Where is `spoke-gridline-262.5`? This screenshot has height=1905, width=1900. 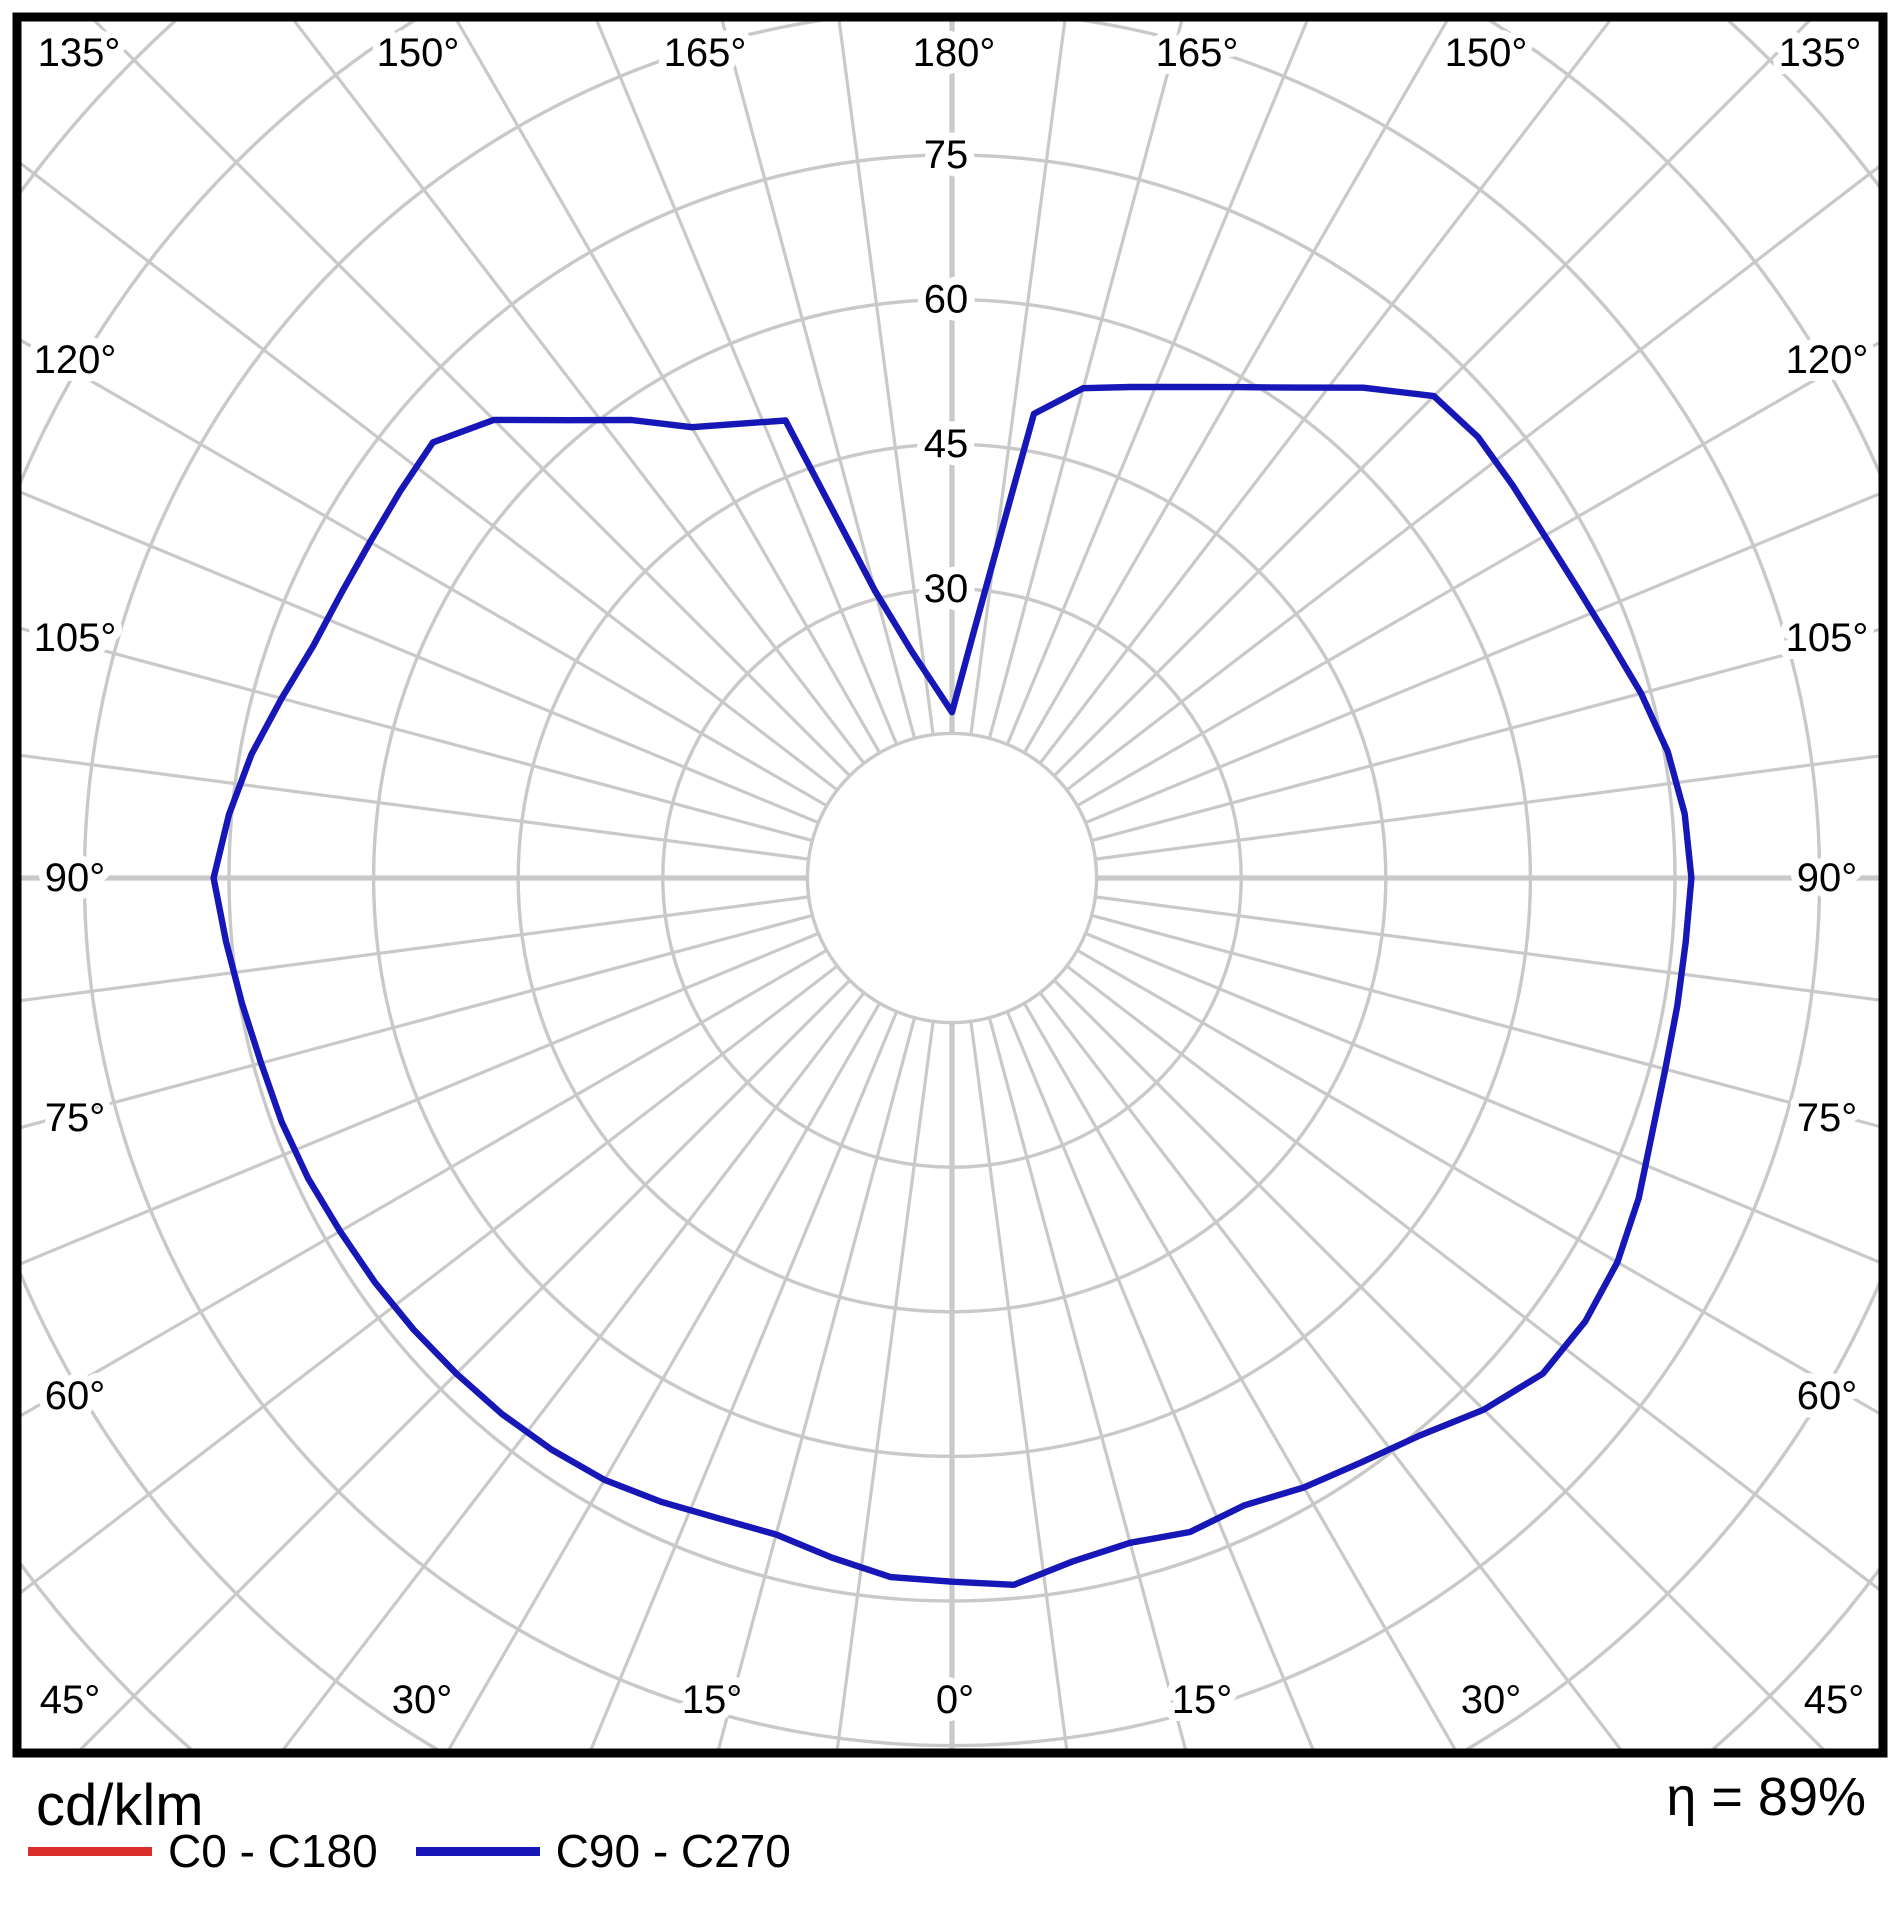
spoke-gridline-262.5 is located at coordinates (415, 807).